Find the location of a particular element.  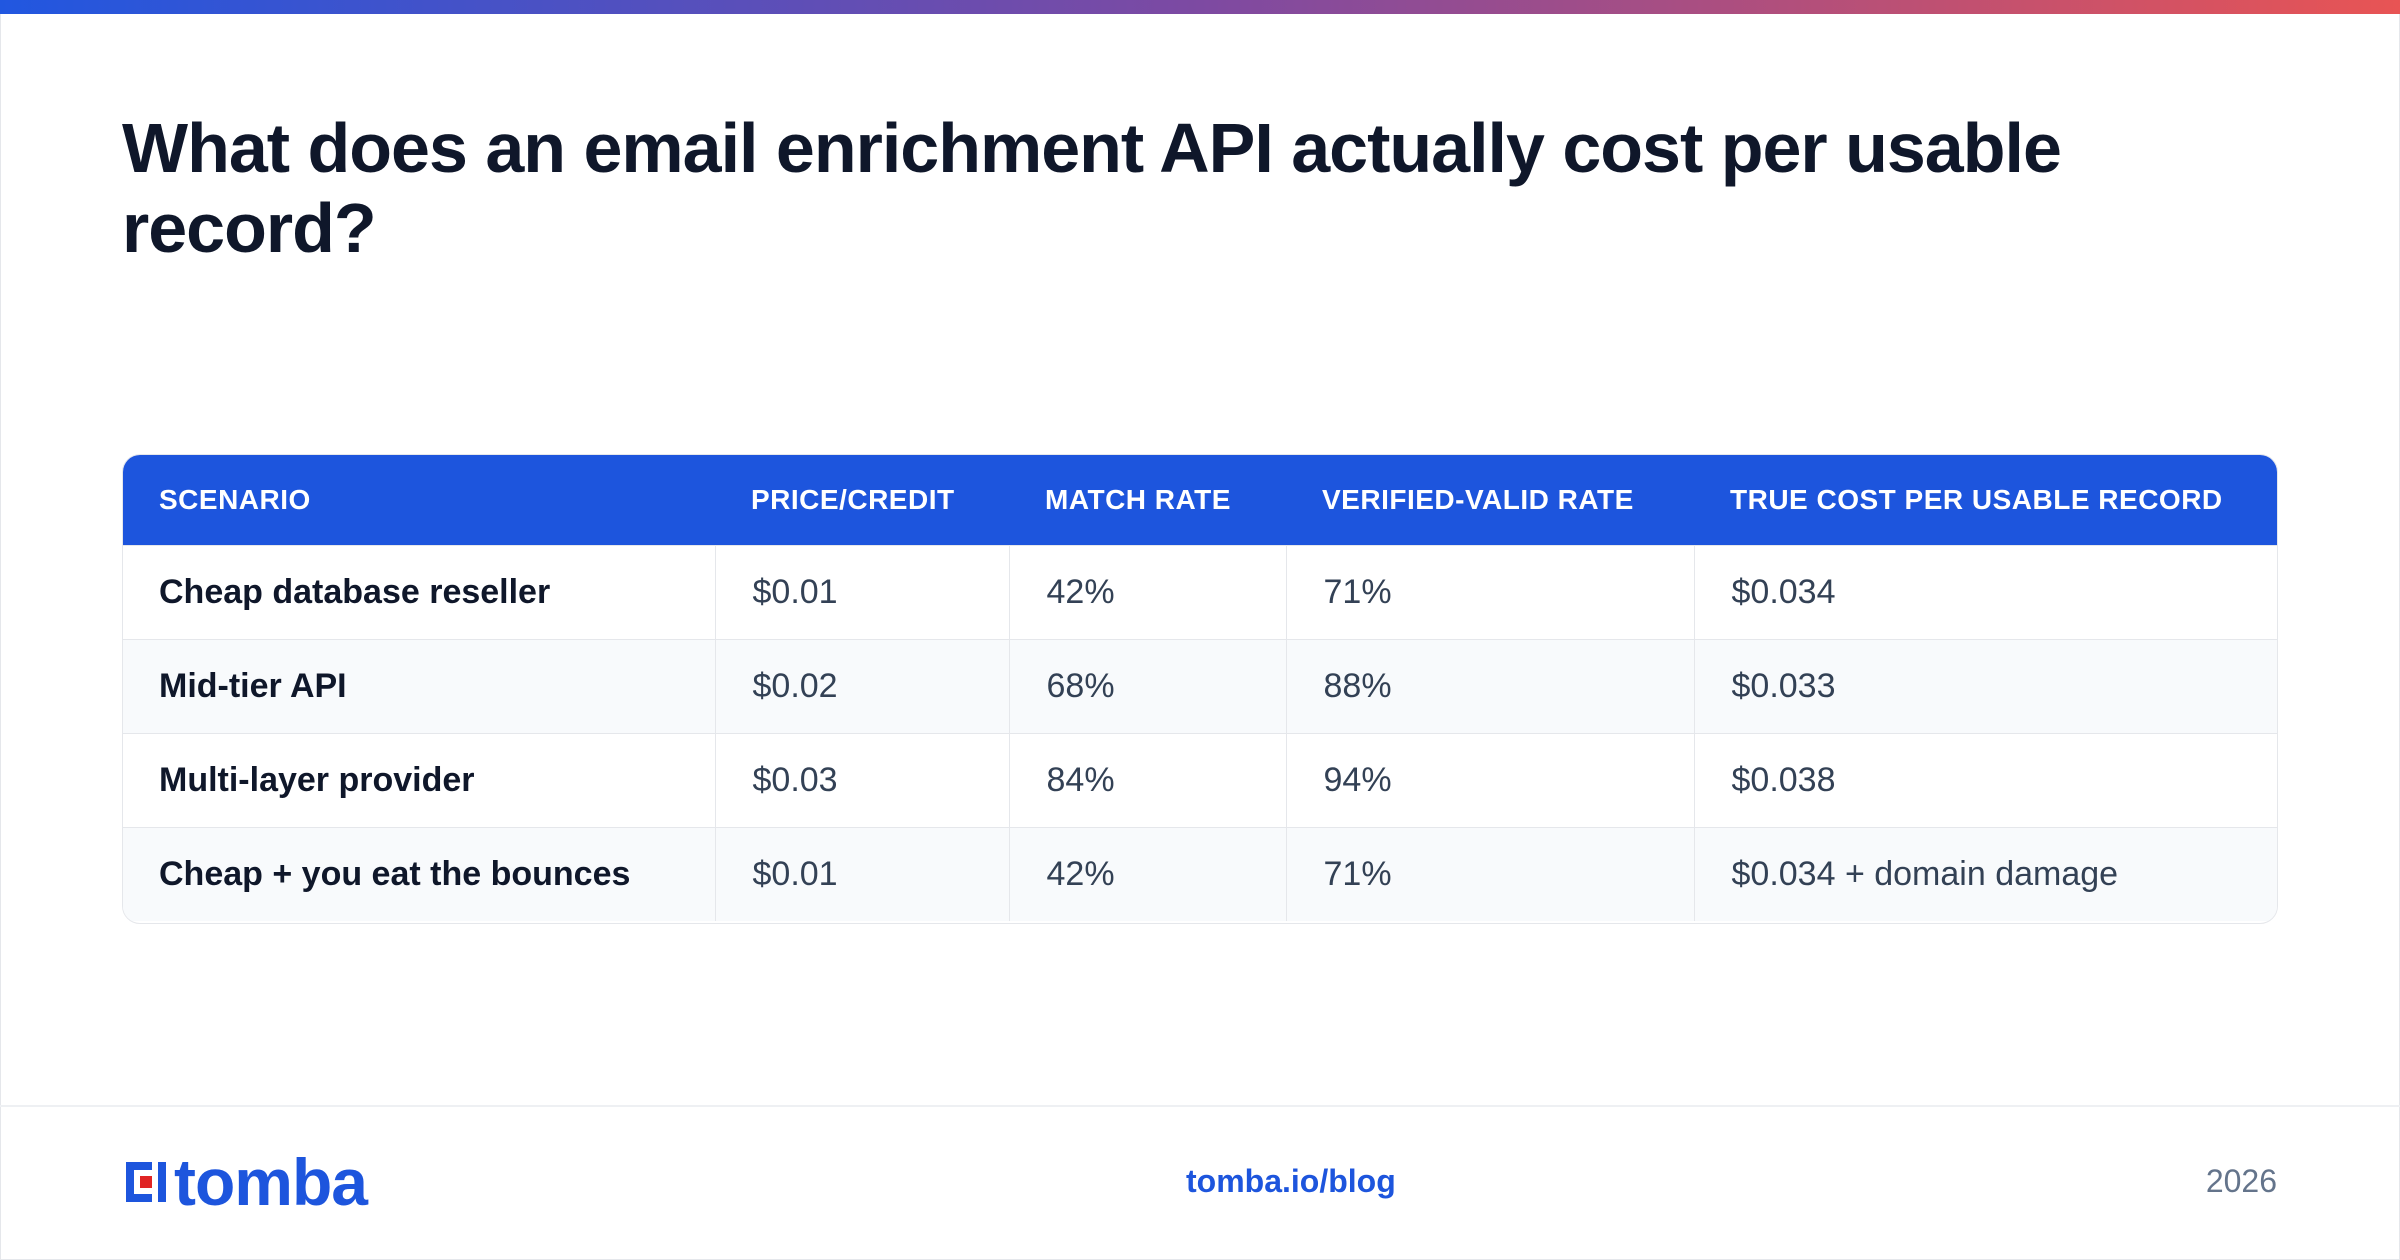

cell-true-cost: $0.034 + domain damage is located at coordinates (1985, 873).